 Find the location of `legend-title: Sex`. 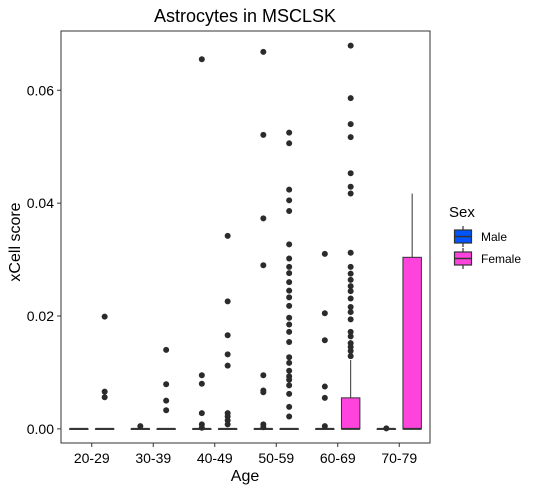

legend-title: Sex is located at coordinates (462, 212).